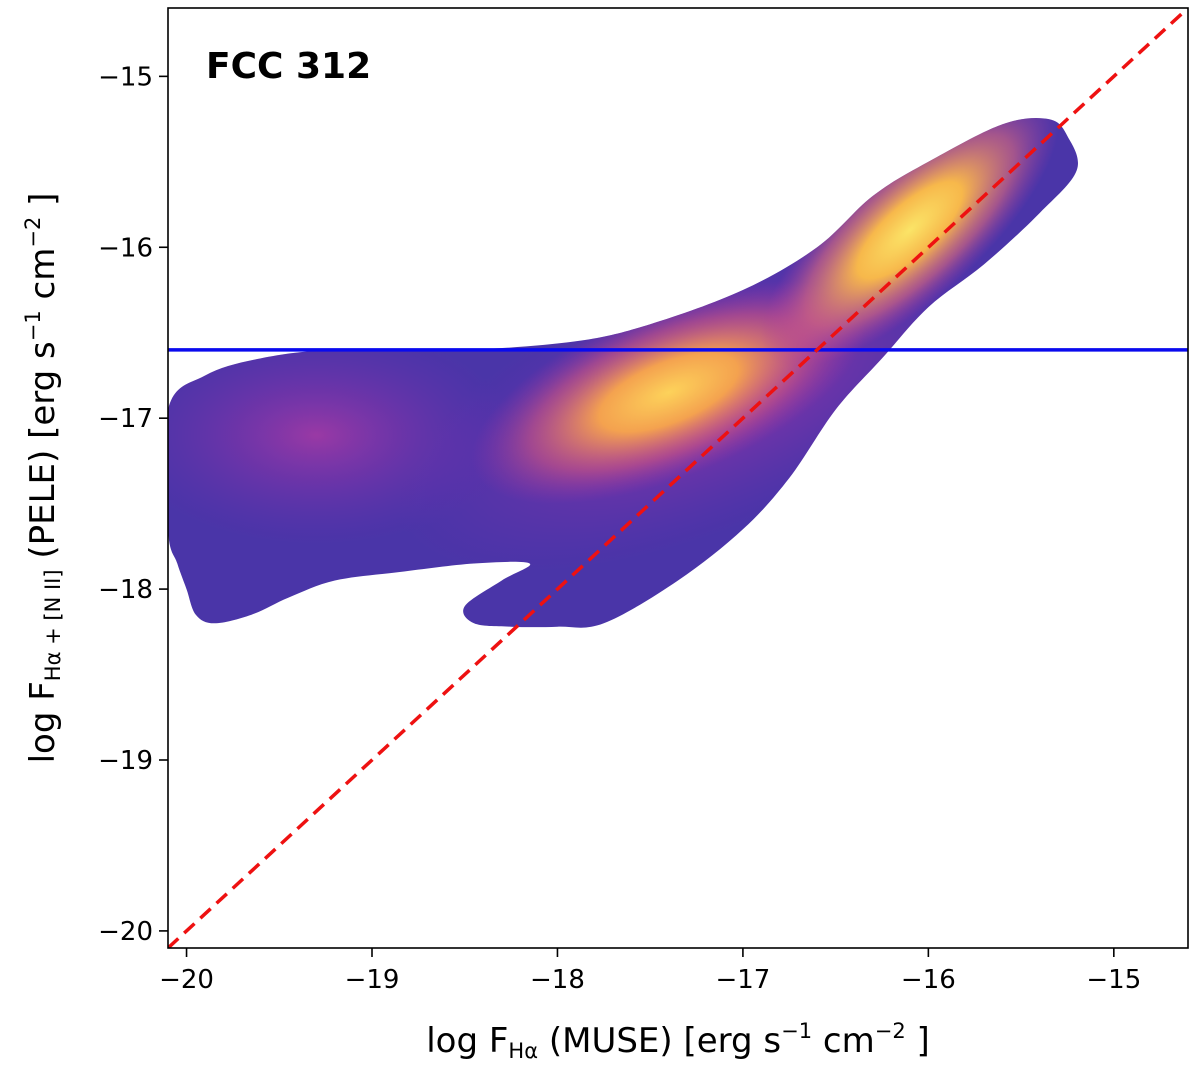  Describe the element at coordinates (125, 590) in the screenshot. I see `y-tick-label: −18` at that location.